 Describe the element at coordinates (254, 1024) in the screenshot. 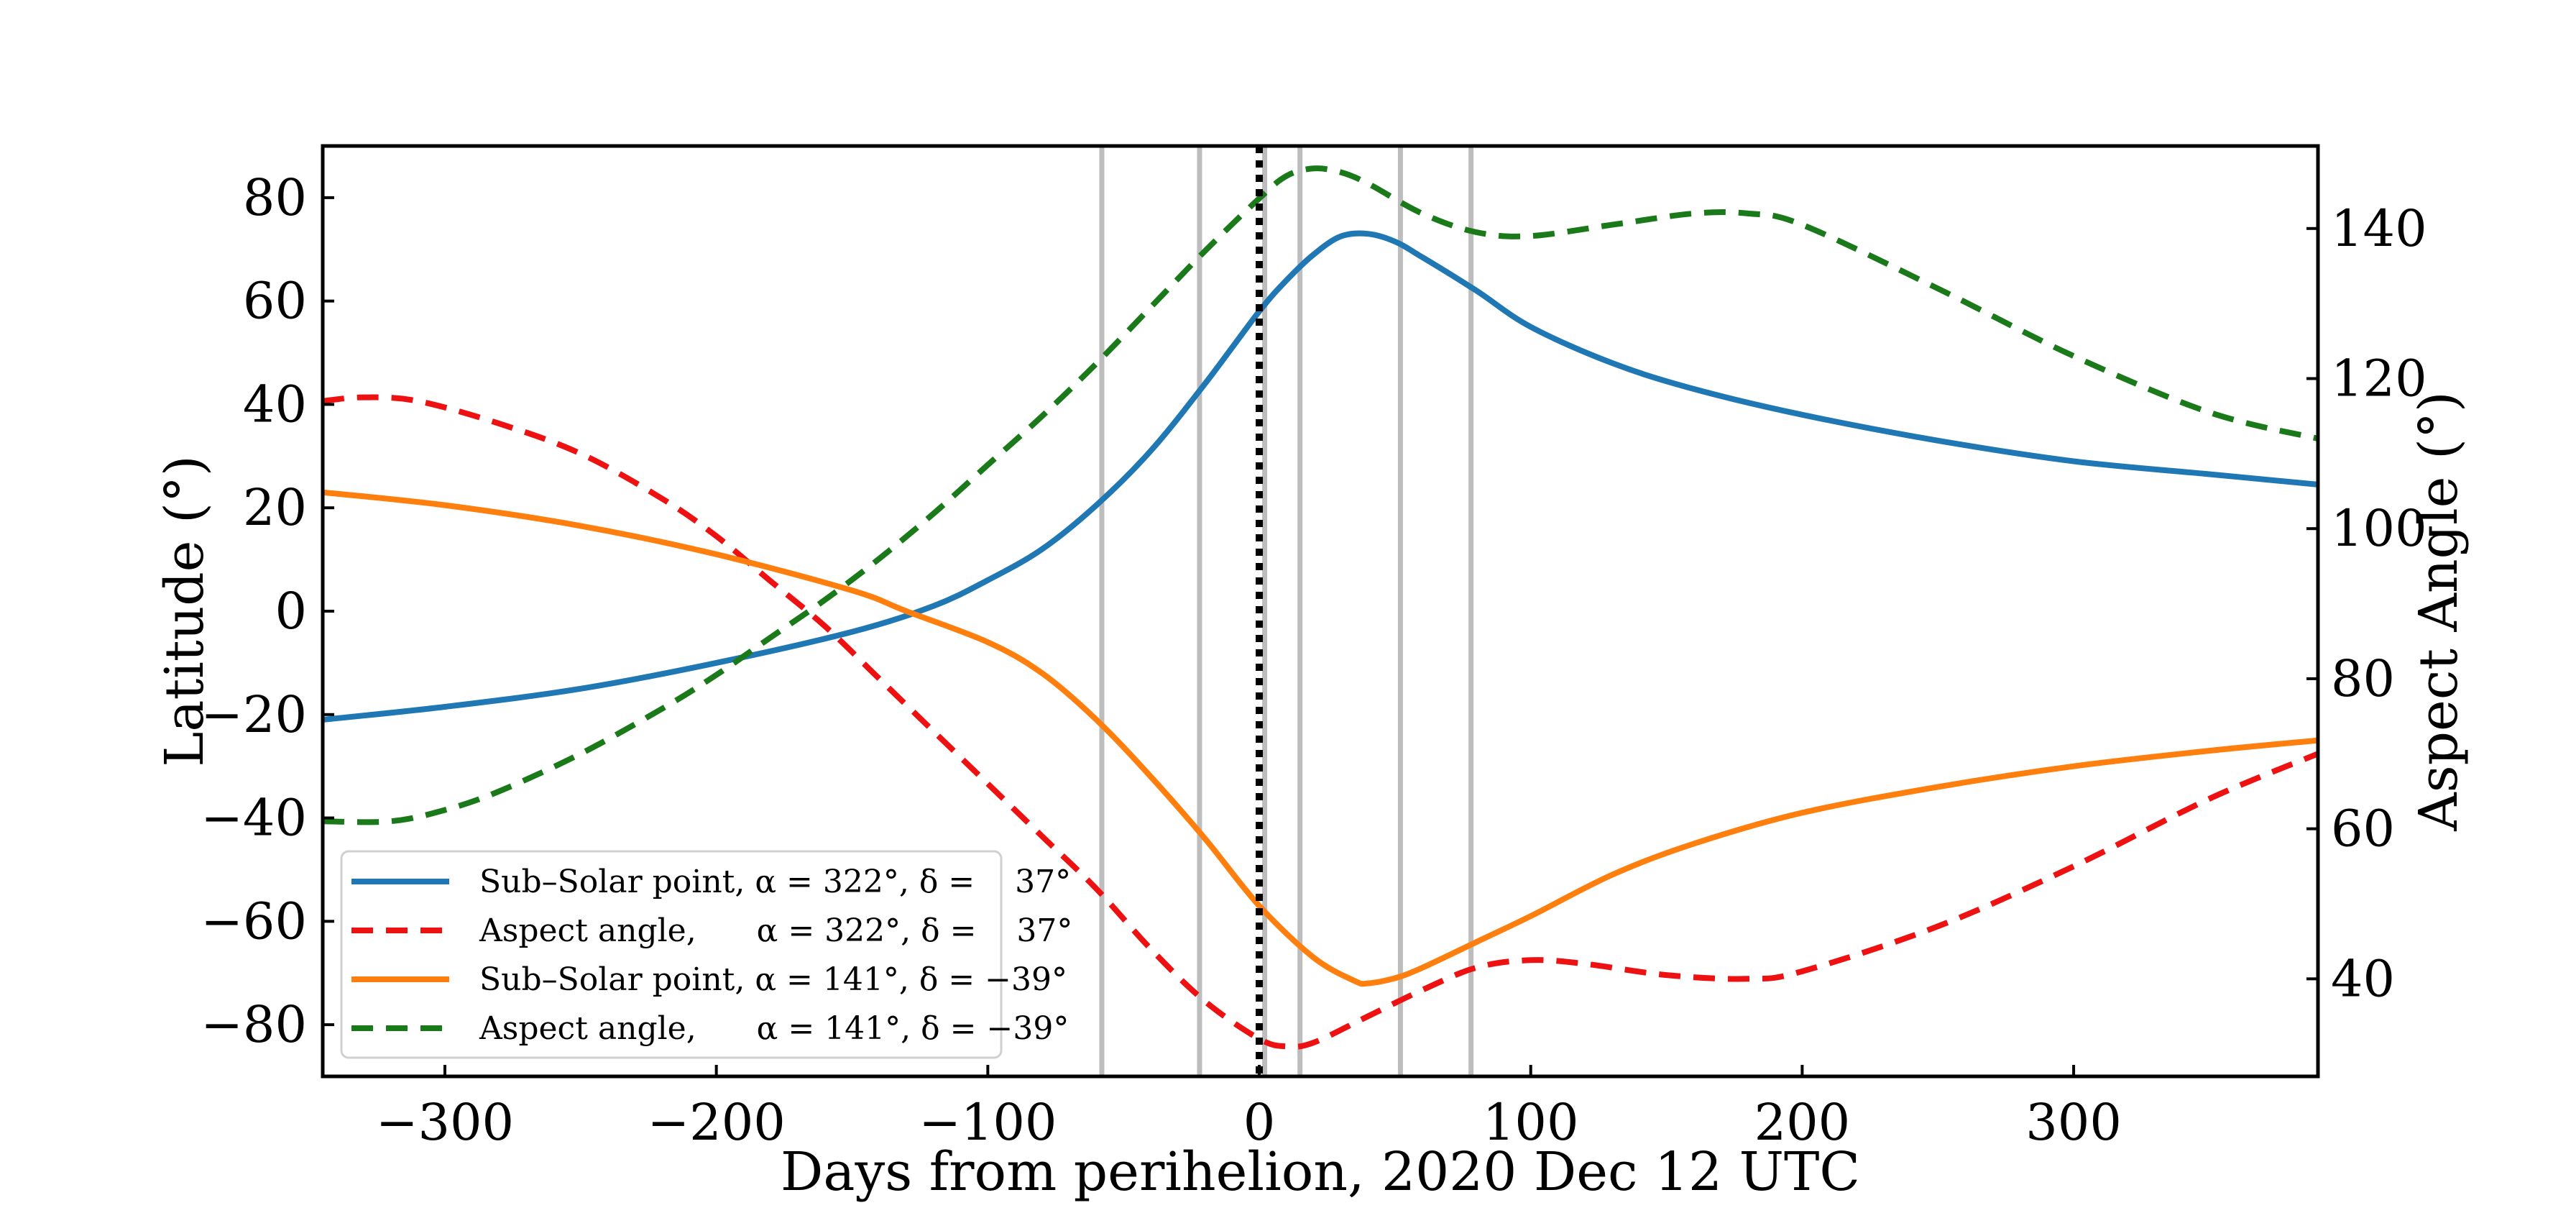

I see `y-left-tick-label-0: −80` at that location.